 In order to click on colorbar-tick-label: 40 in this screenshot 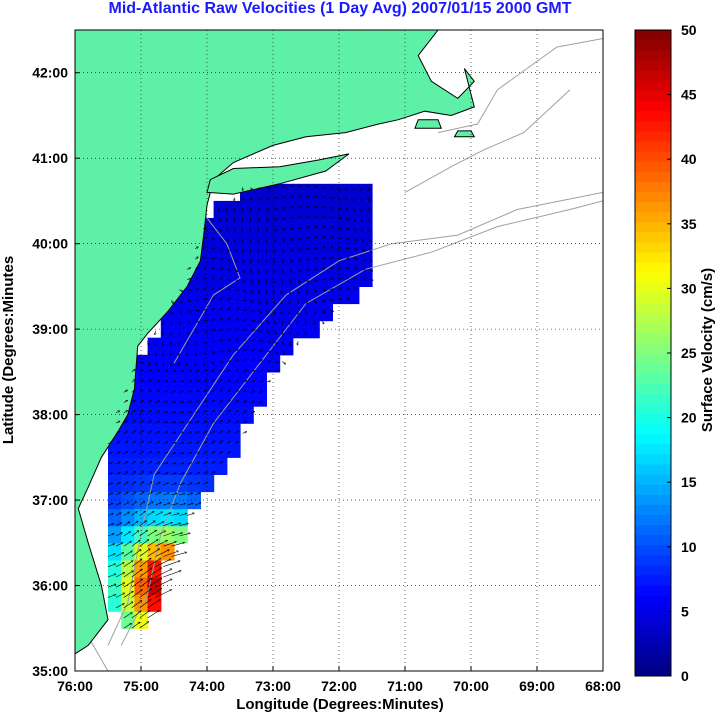, I will do `click(689, 159)`.